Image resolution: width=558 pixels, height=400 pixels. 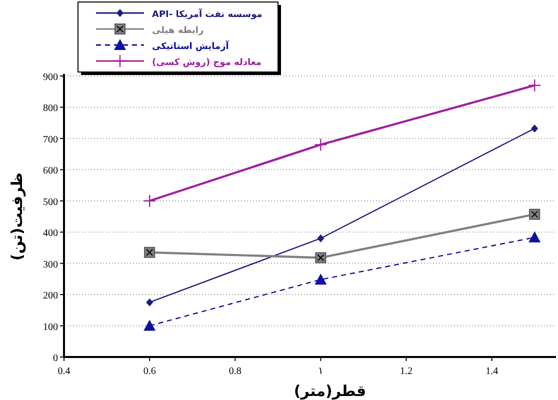 I want to click on y-tick-label: 700, so click(x=50, y=140).